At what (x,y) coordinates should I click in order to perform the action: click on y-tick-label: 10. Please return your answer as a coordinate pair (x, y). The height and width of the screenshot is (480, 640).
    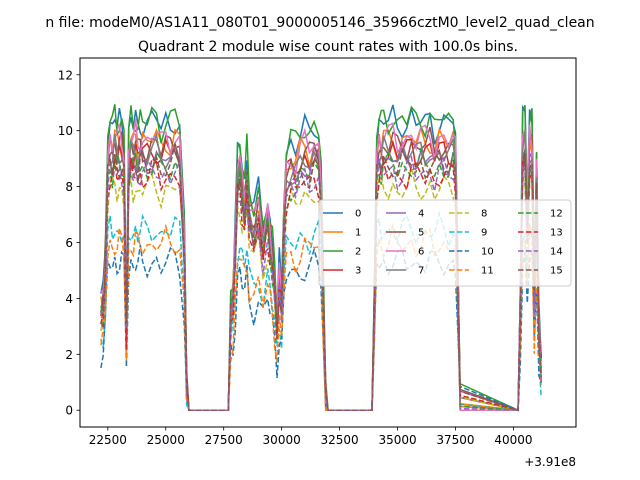
    Looking at the image, I should click on (65, 131).